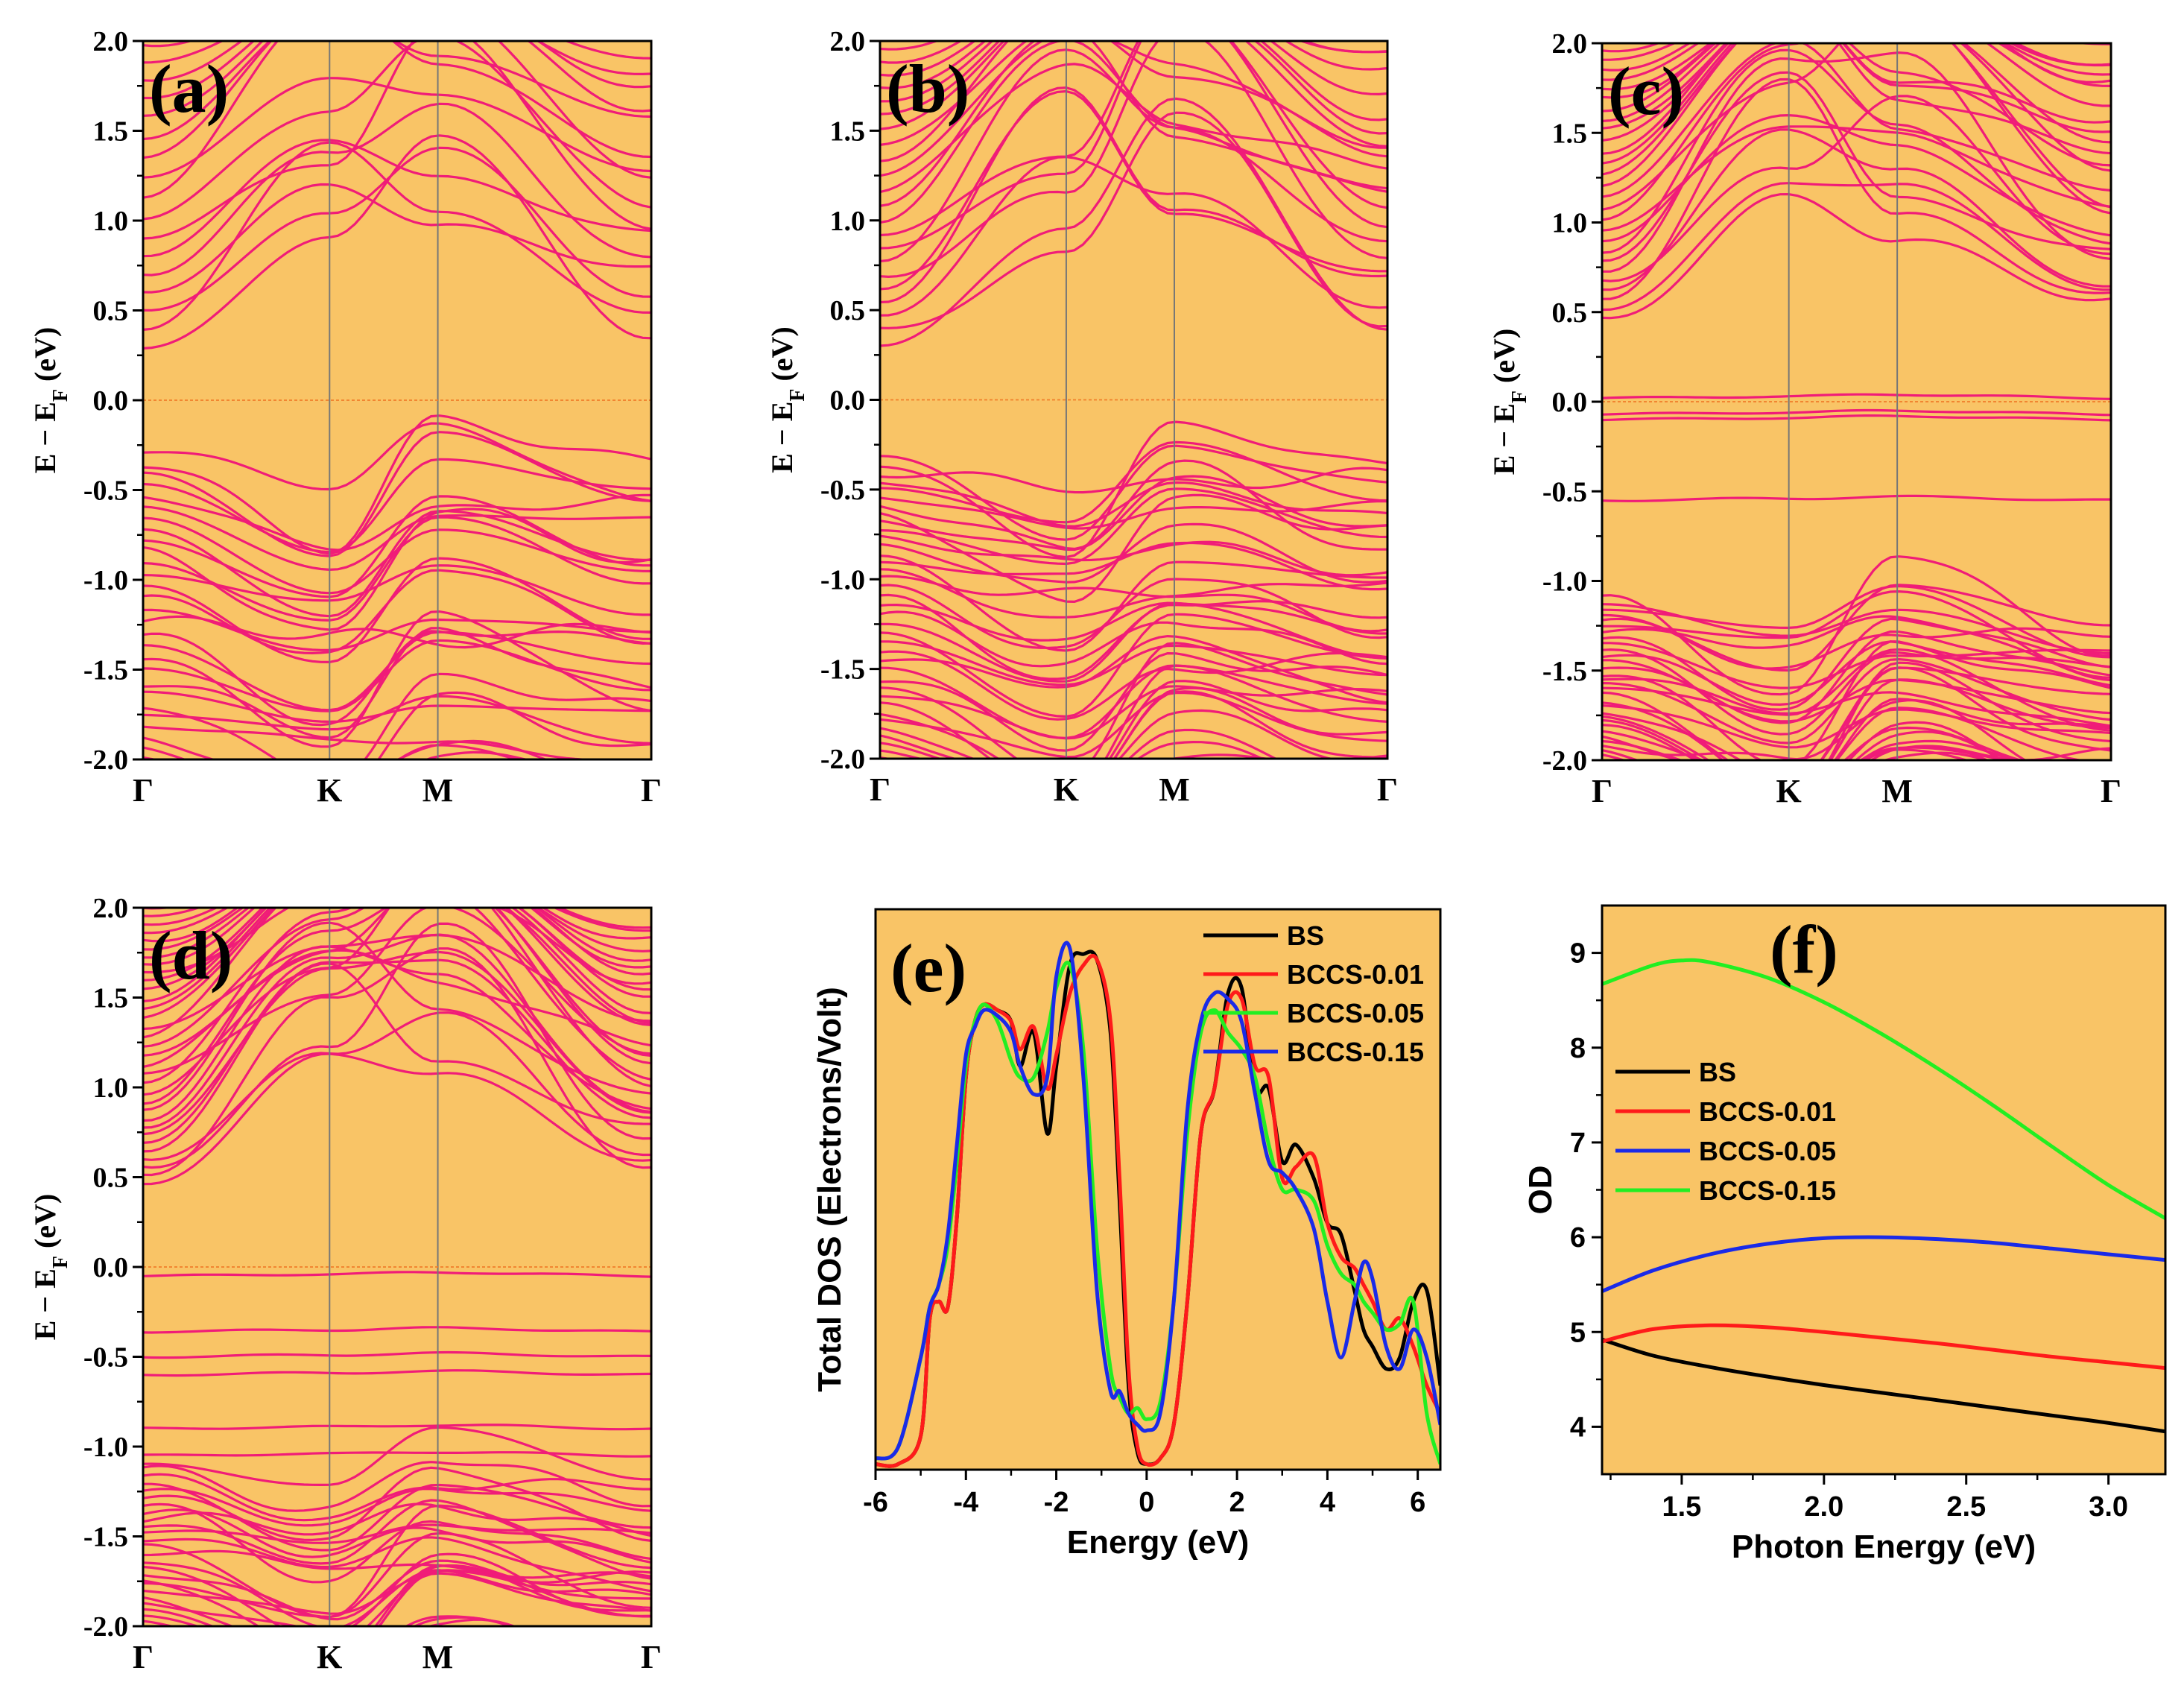 The width and height of the screenshot is (2184, 1697). I want to click on x-tick-label: 2.5, so click(1966, 1507).